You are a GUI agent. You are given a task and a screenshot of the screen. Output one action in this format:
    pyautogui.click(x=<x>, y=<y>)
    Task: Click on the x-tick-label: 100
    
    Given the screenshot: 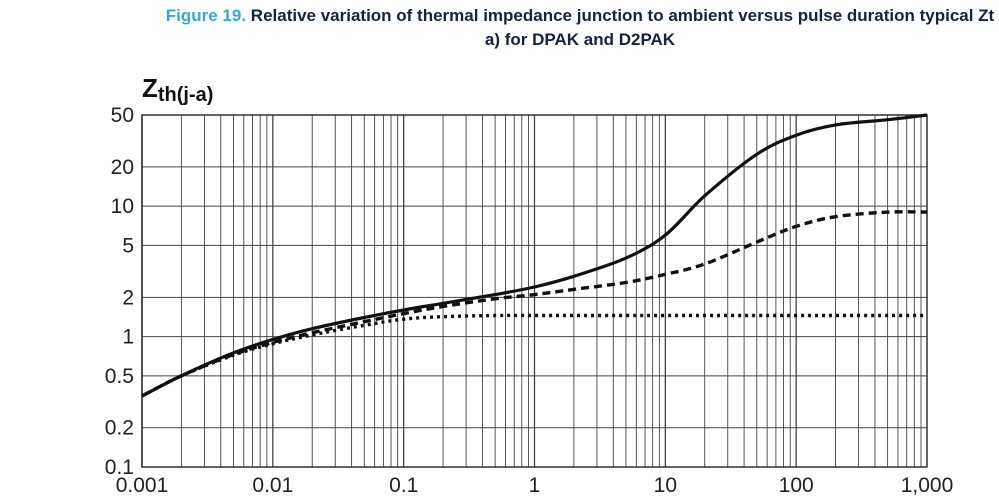 What is the action you would take?
    pyautogui.click(x=796, y=485)
    